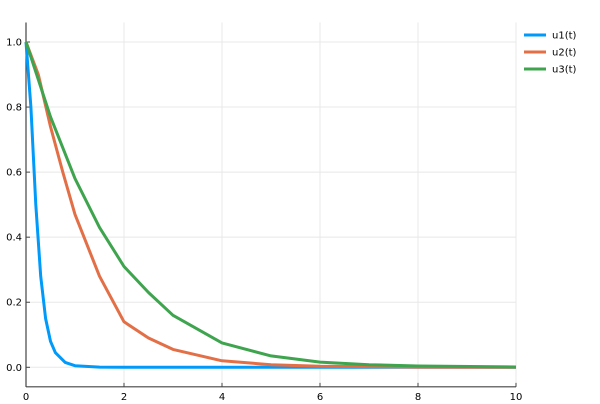 Image resolution: width=600 pixels, height=404 pixels. Describe the element at coordinates (14, 368) in the screenshot. I see `y-tick-label: 0.0` at that location.